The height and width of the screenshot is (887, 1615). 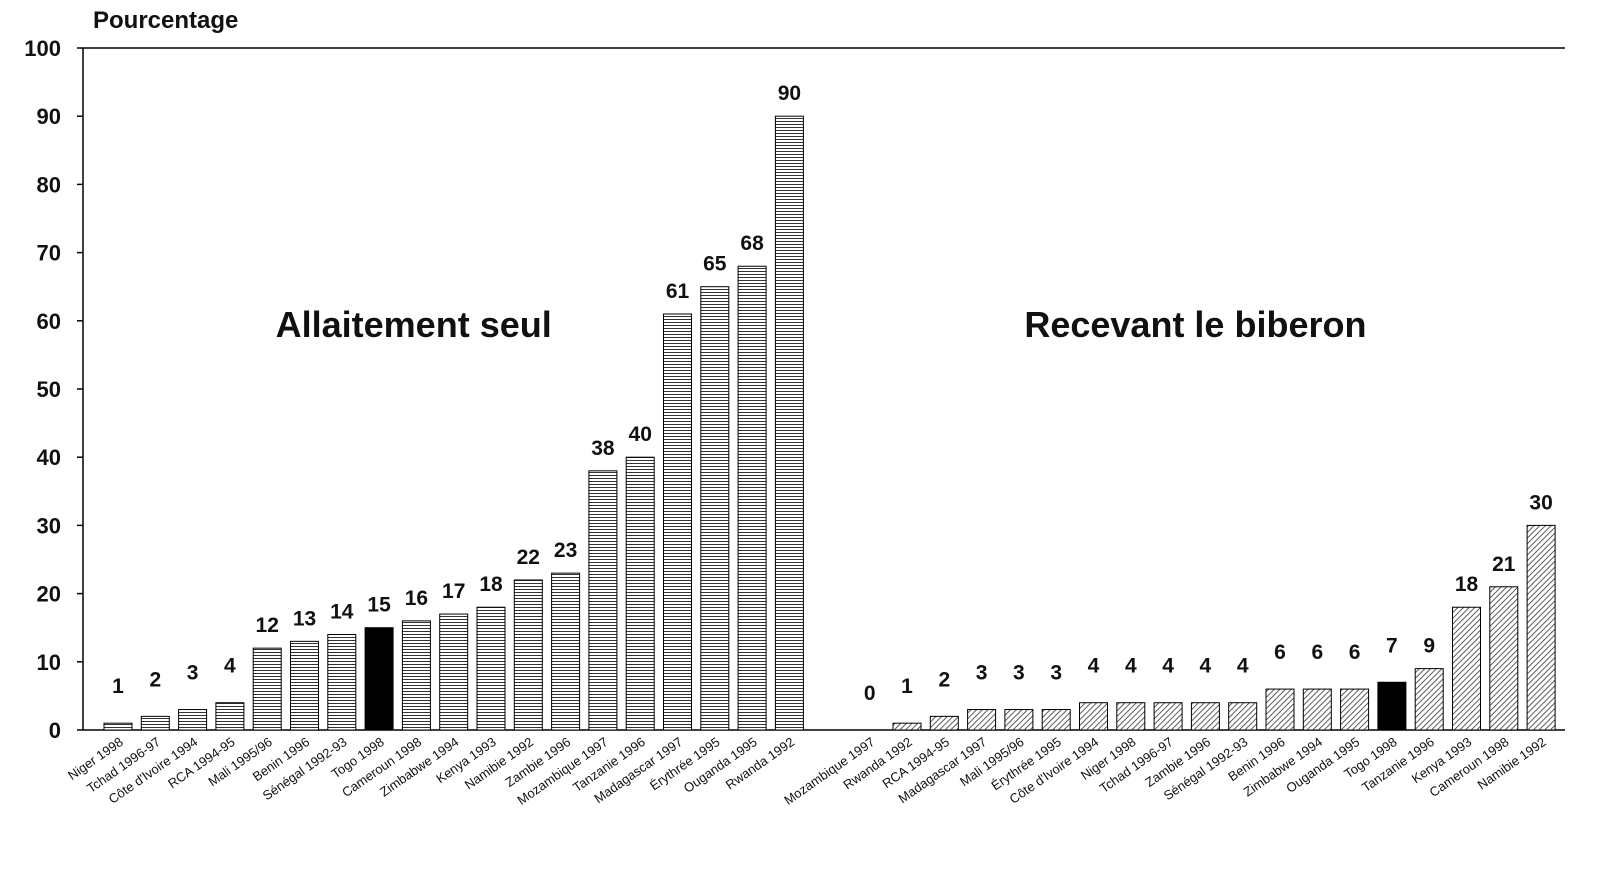 What do you see at coordinates (49, 525) in the screenshot?
I see `y-tick-label: 30` at bounding box center [49, 525].